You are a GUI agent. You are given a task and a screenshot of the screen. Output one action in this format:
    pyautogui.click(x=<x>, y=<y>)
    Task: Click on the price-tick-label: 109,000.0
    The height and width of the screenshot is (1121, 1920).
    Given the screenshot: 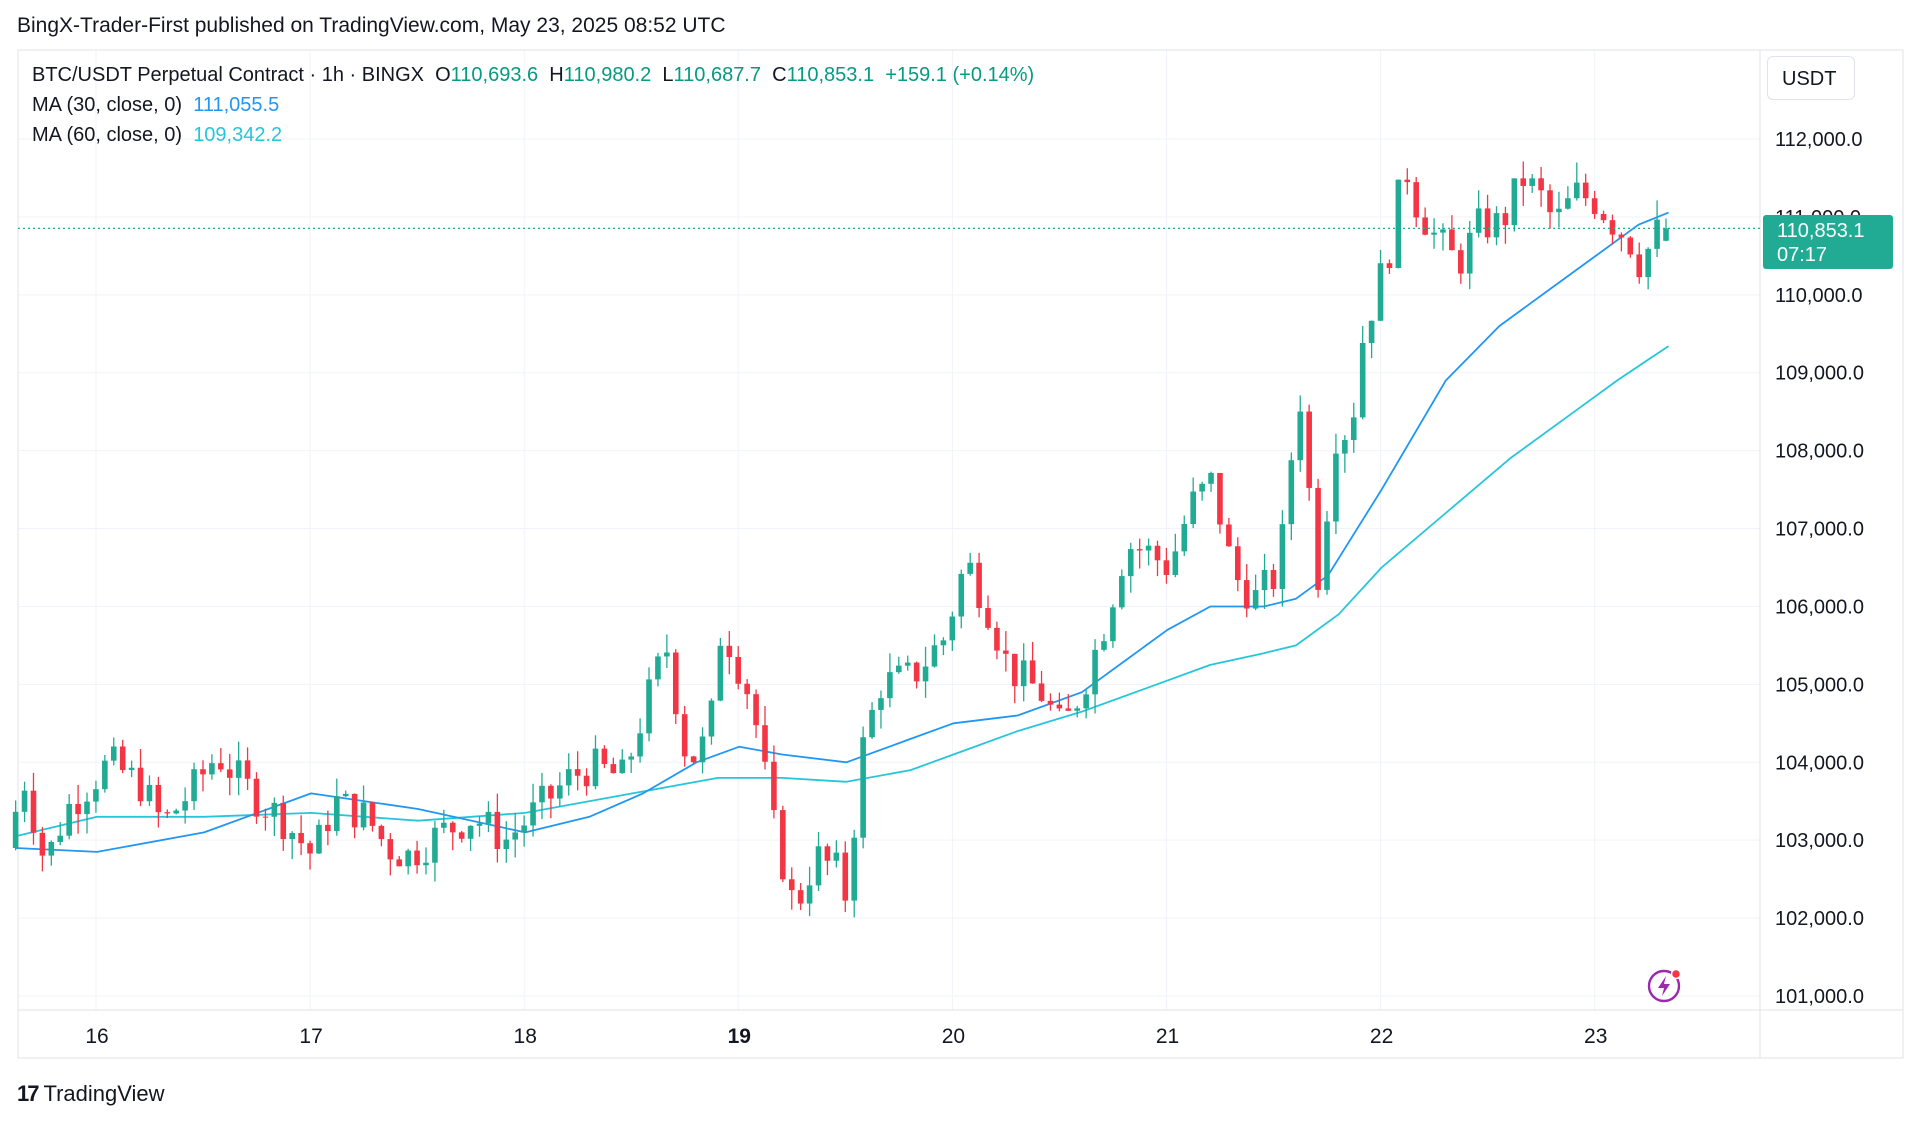 What is the action you would take?
    pyautogui.click(x=1819, y=374)
    